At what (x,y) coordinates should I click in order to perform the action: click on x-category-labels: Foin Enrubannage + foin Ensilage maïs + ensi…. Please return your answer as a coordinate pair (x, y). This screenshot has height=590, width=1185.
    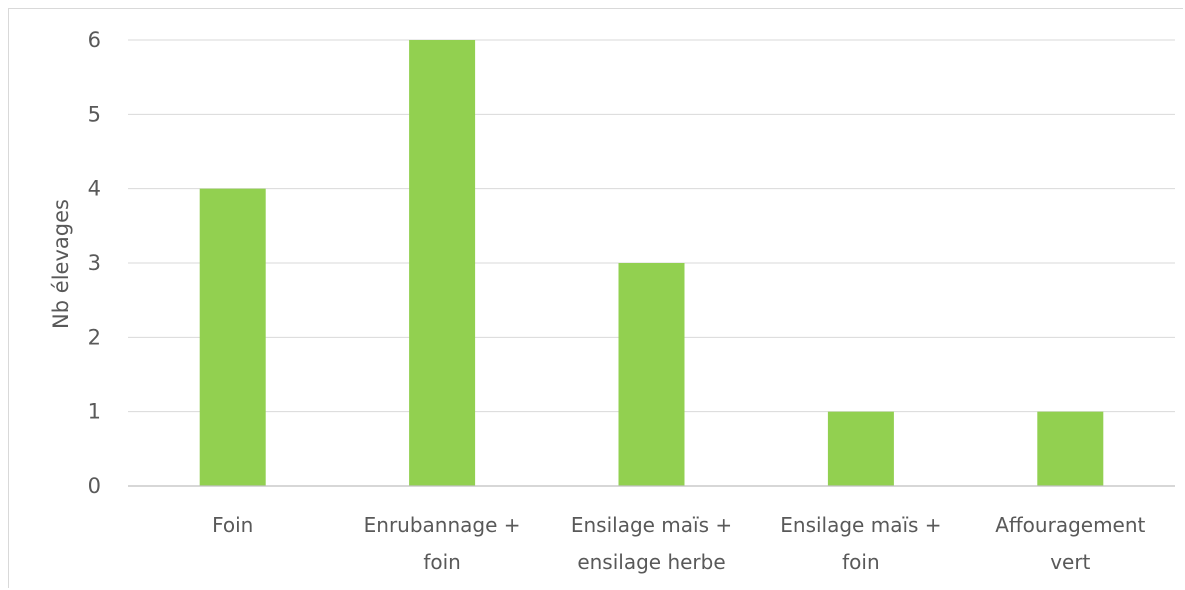
    Looking at the image, I should click on (678, 543).